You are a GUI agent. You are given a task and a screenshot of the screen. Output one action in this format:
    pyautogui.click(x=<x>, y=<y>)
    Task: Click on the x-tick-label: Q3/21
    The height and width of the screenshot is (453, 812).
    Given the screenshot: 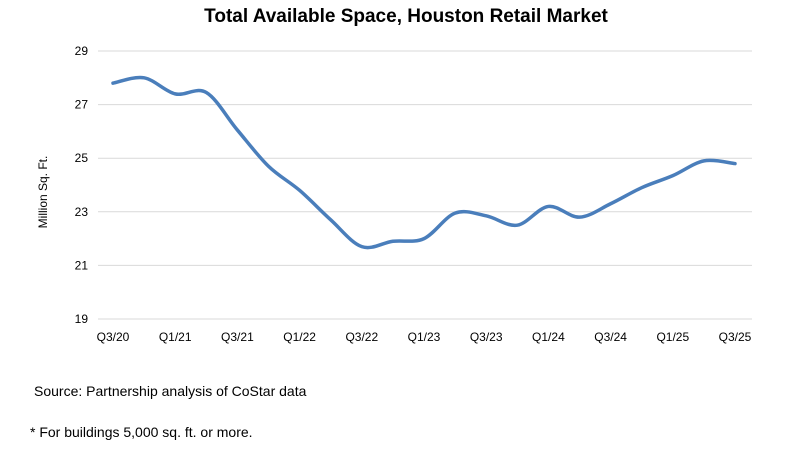 What is the action you would take?
    pyautogui.click(x=237, y=337)
    